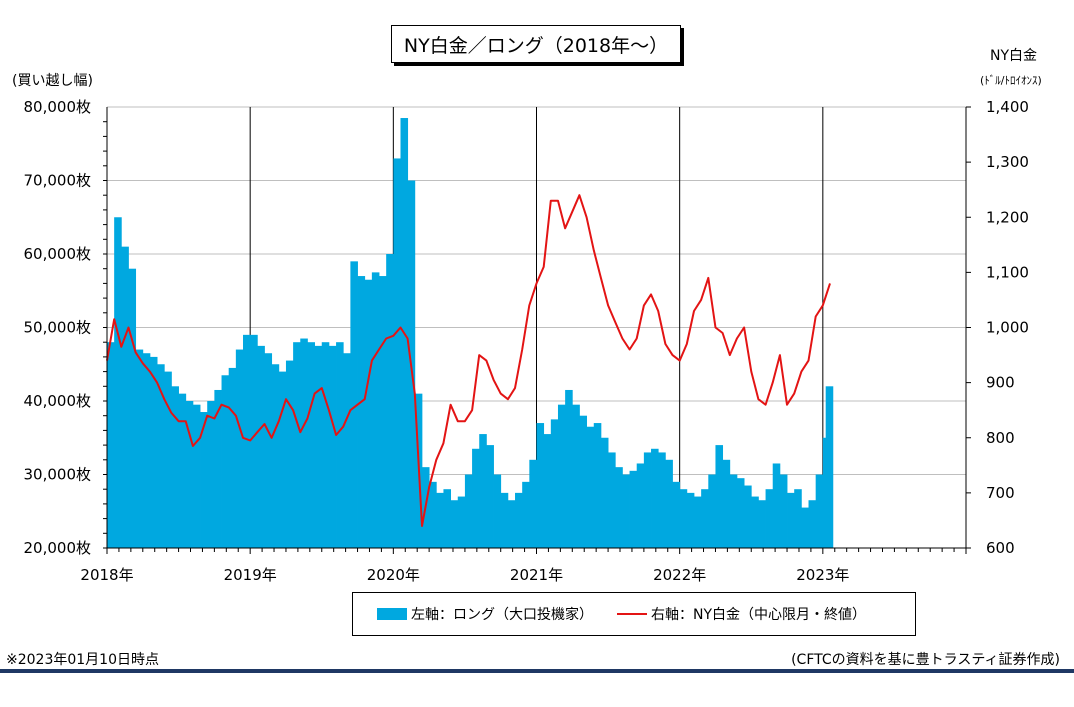 The width and height of the screenshot is (1074, 707). Describe the element at coordinates (393, 575) in the screenshot. I see `x-tick-label: 2020年` at that location.